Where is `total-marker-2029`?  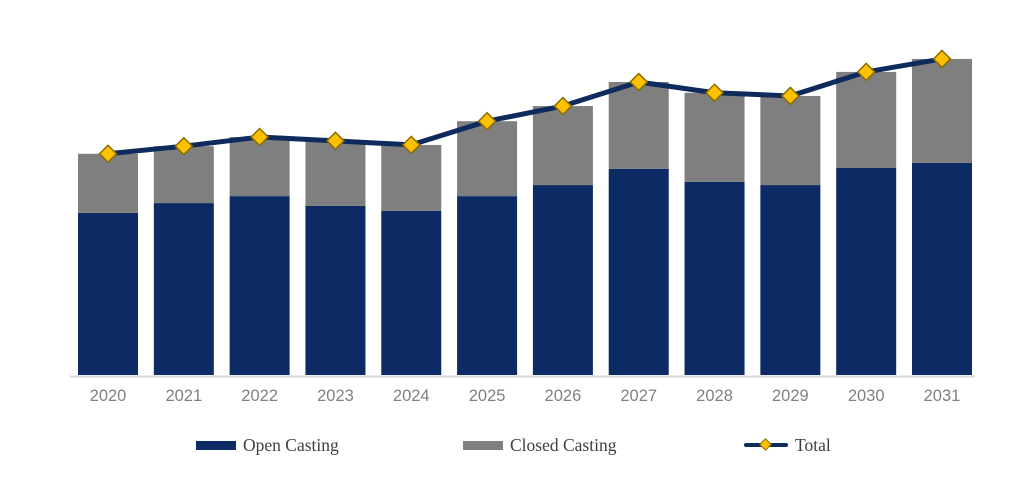
total-marker-2029 is located at coordinates (790, 96).